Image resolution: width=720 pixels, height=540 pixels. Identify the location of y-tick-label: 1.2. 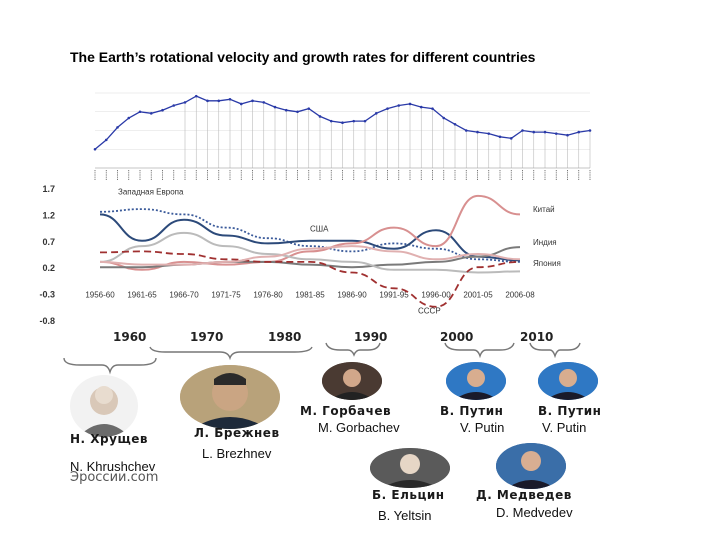
(48, 215).